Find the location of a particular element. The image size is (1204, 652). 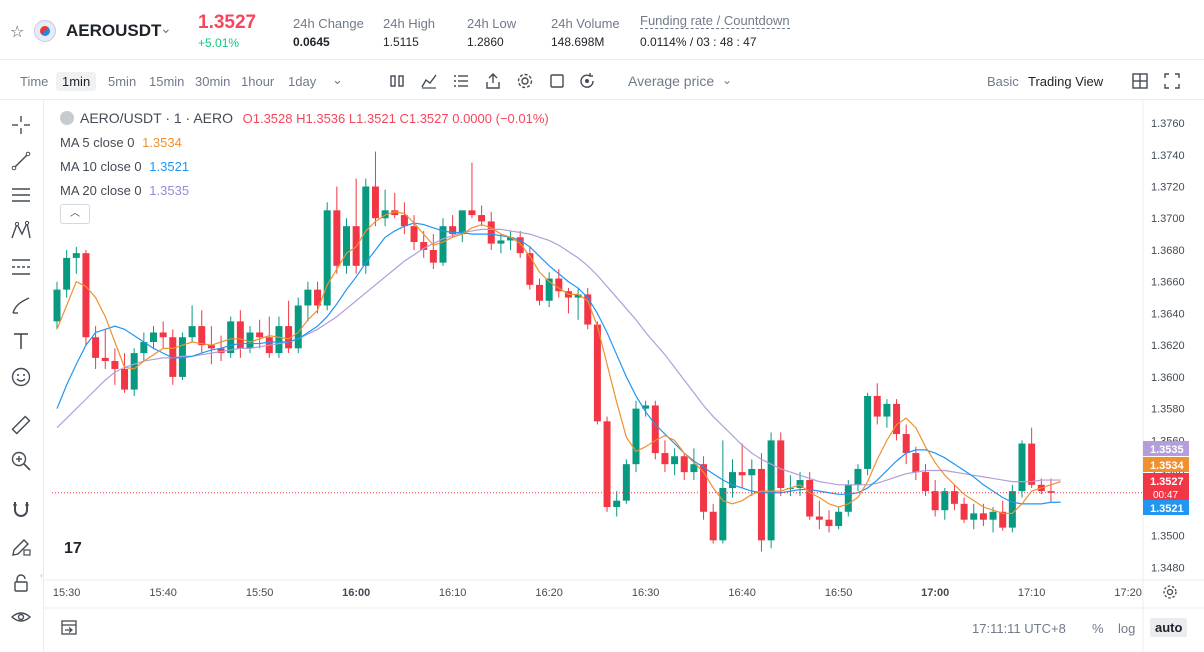

text-tool-icon is located at coordinates (21, 341).